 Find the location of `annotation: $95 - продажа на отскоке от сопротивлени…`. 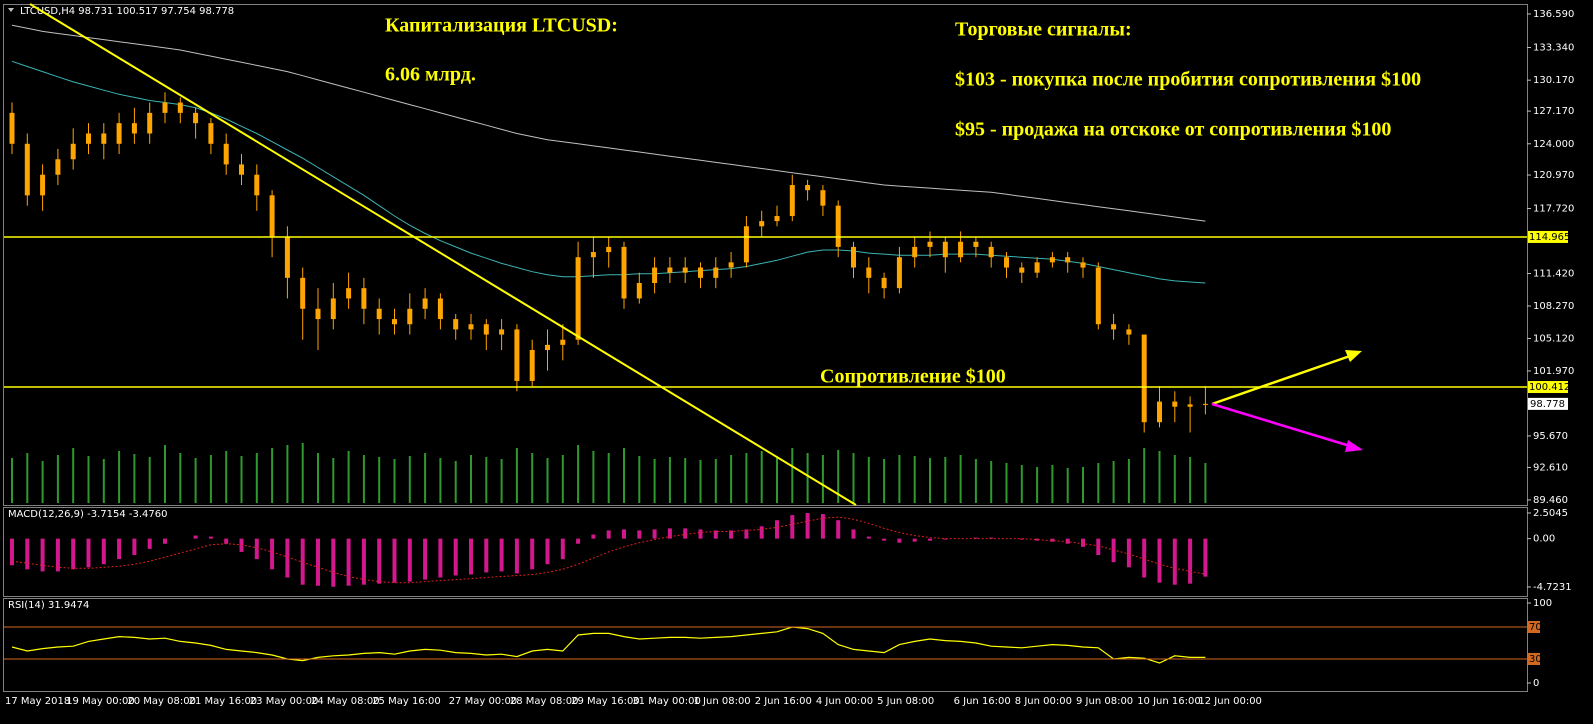

annotation: $95 - продажа на отскоке от сопротивлени… is located at coordinates (1173, 130).